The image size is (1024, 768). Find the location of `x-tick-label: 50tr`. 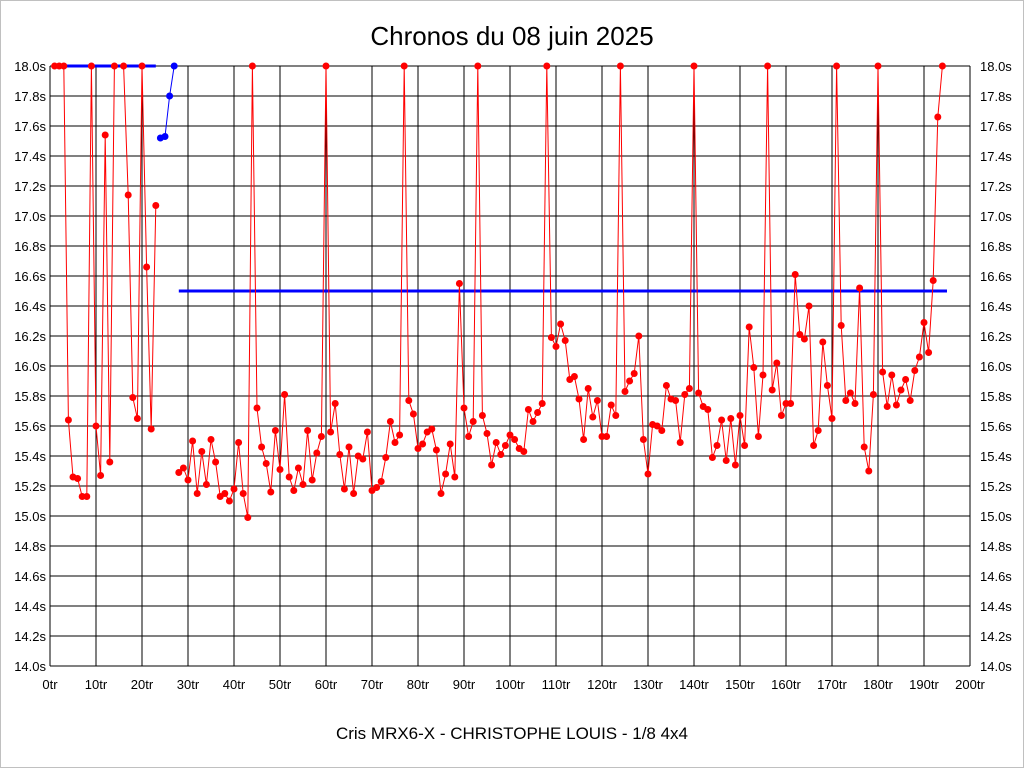

x-tick-label: 50tr is located at coordinates (280, 684).